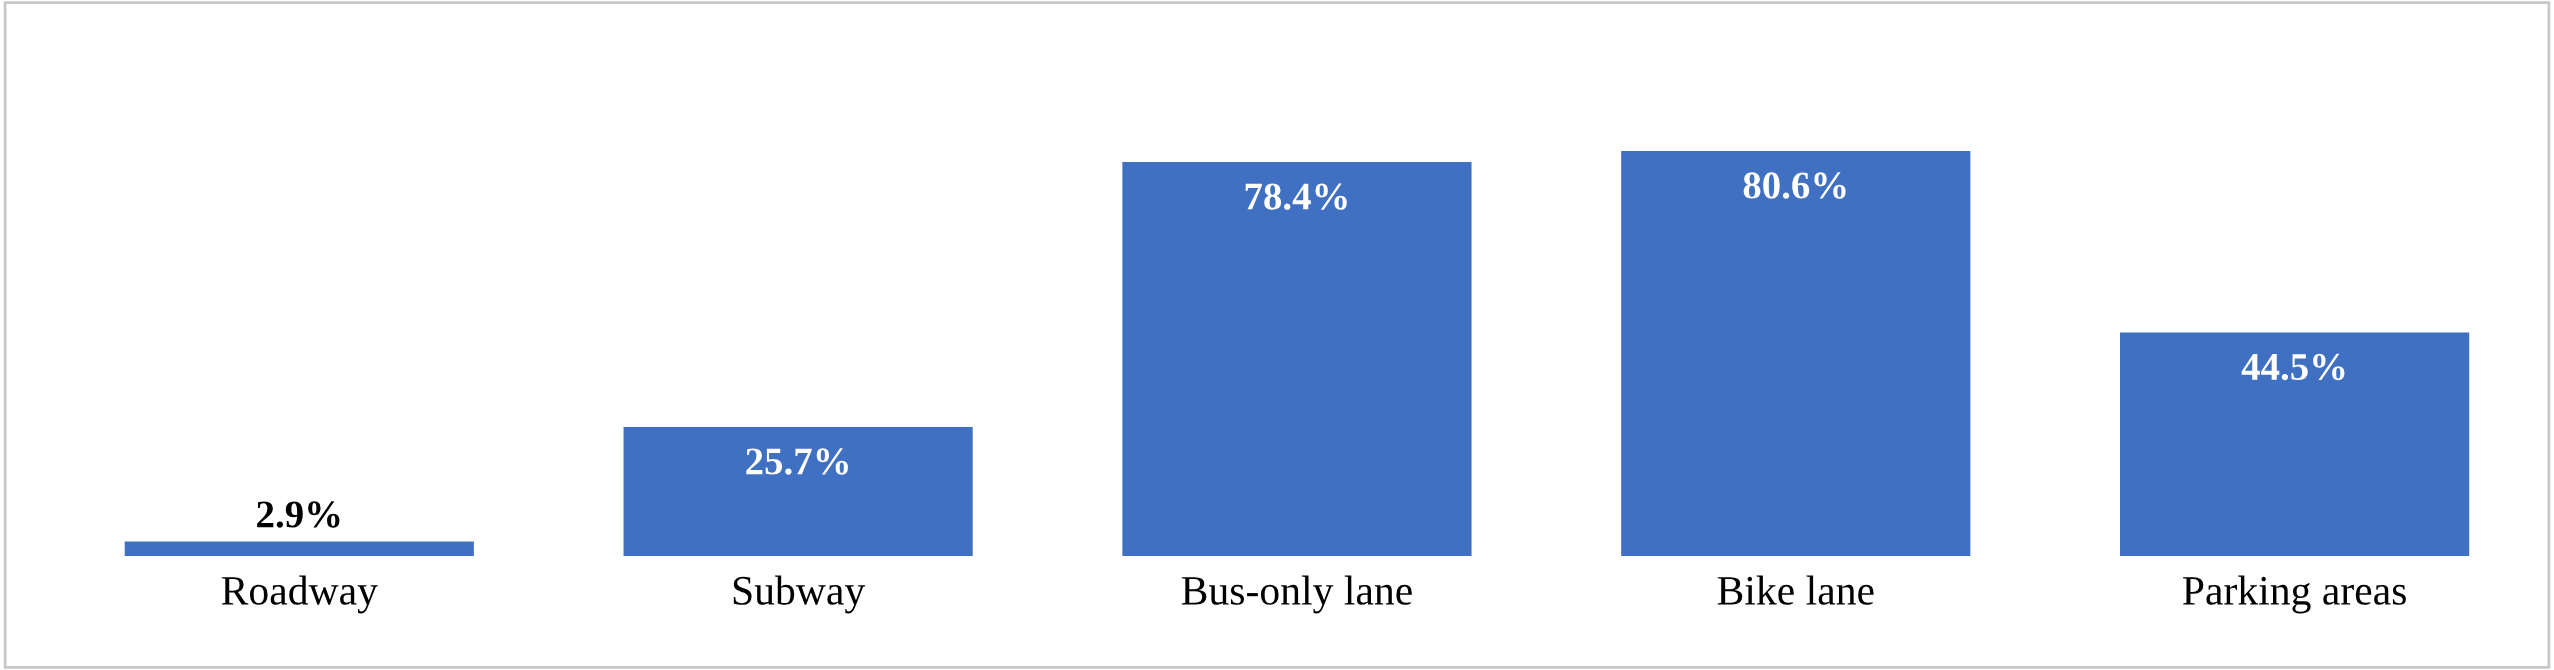  Describe the element at coordinates (797, 461) in the screenshot. I see `data-label: 25.7%` at that location.